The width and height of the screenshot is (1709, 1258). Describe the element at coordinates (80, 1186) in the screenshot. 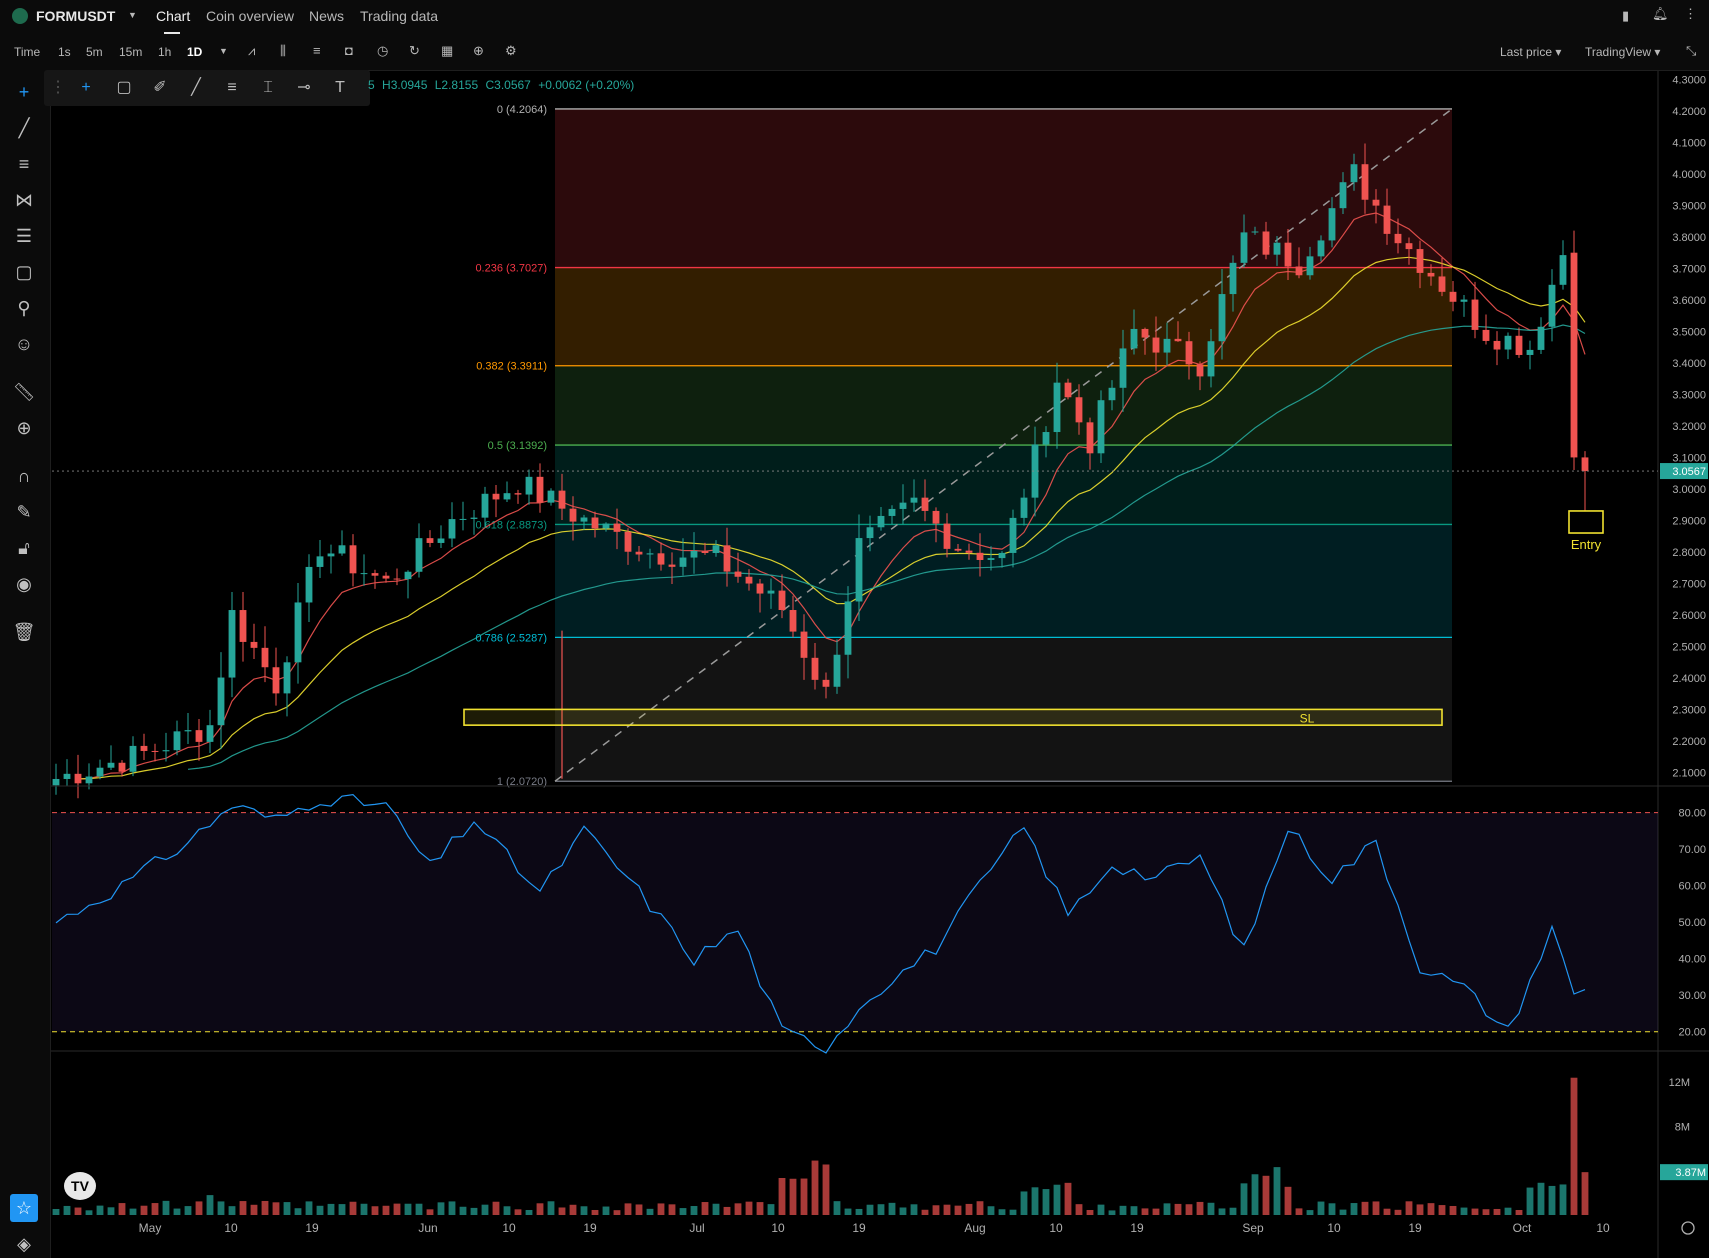

I see `tradingview-logo: TV` at that location.